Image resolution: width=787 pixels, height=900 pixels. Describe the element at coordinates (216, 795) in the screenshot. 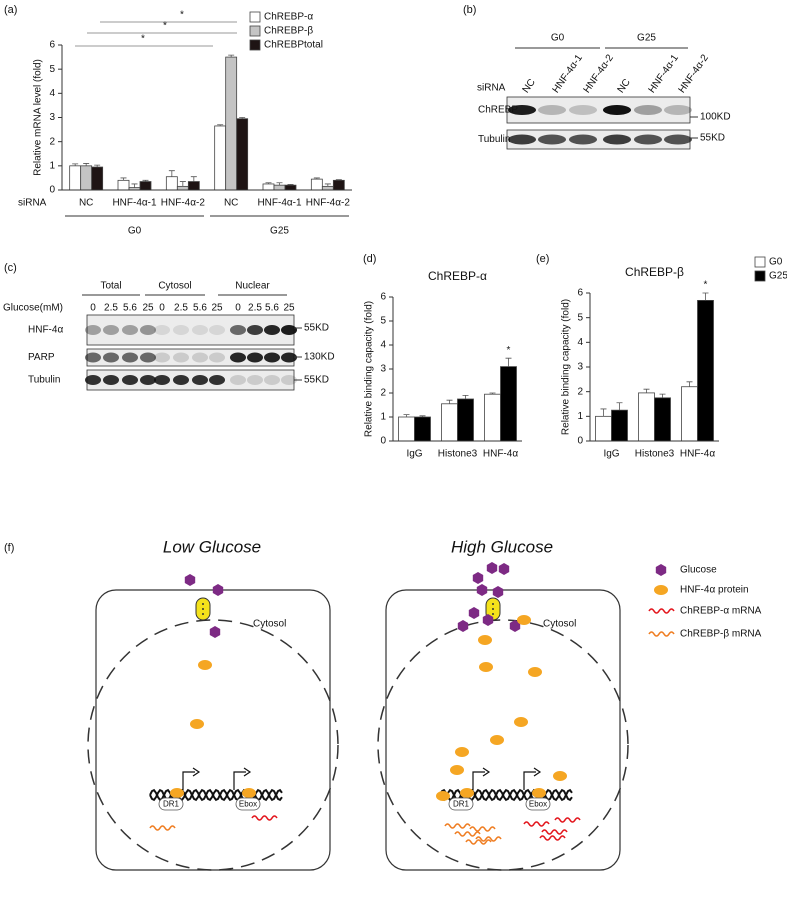

I see `dna-strand` at that location.